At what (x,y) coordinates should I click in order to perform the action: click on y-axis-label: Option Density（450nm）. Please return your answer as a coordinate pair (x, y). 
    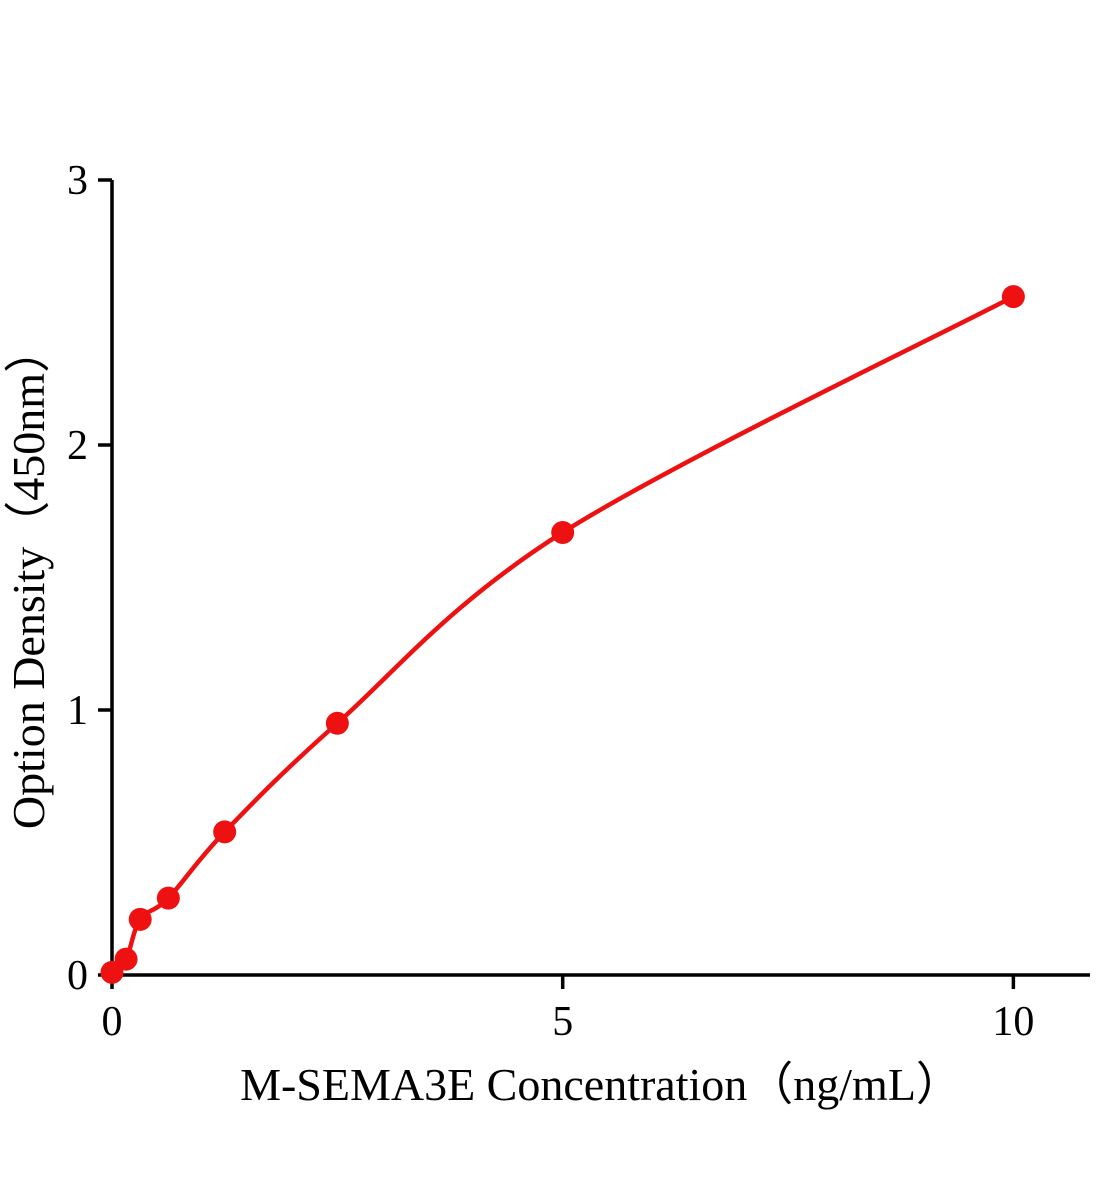
    Looking at the image, I should click on (28, 578).